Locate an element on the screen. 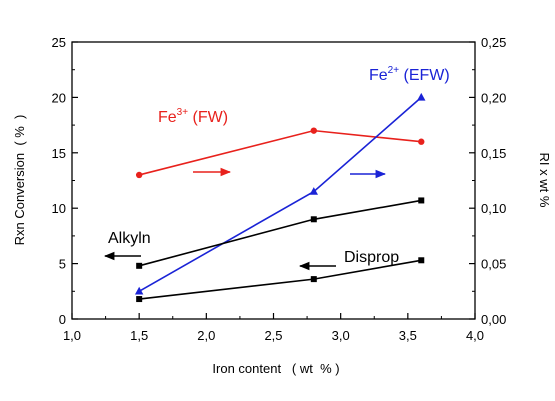  x-tick-label: 1,0 is located at coordinates (72, 335).